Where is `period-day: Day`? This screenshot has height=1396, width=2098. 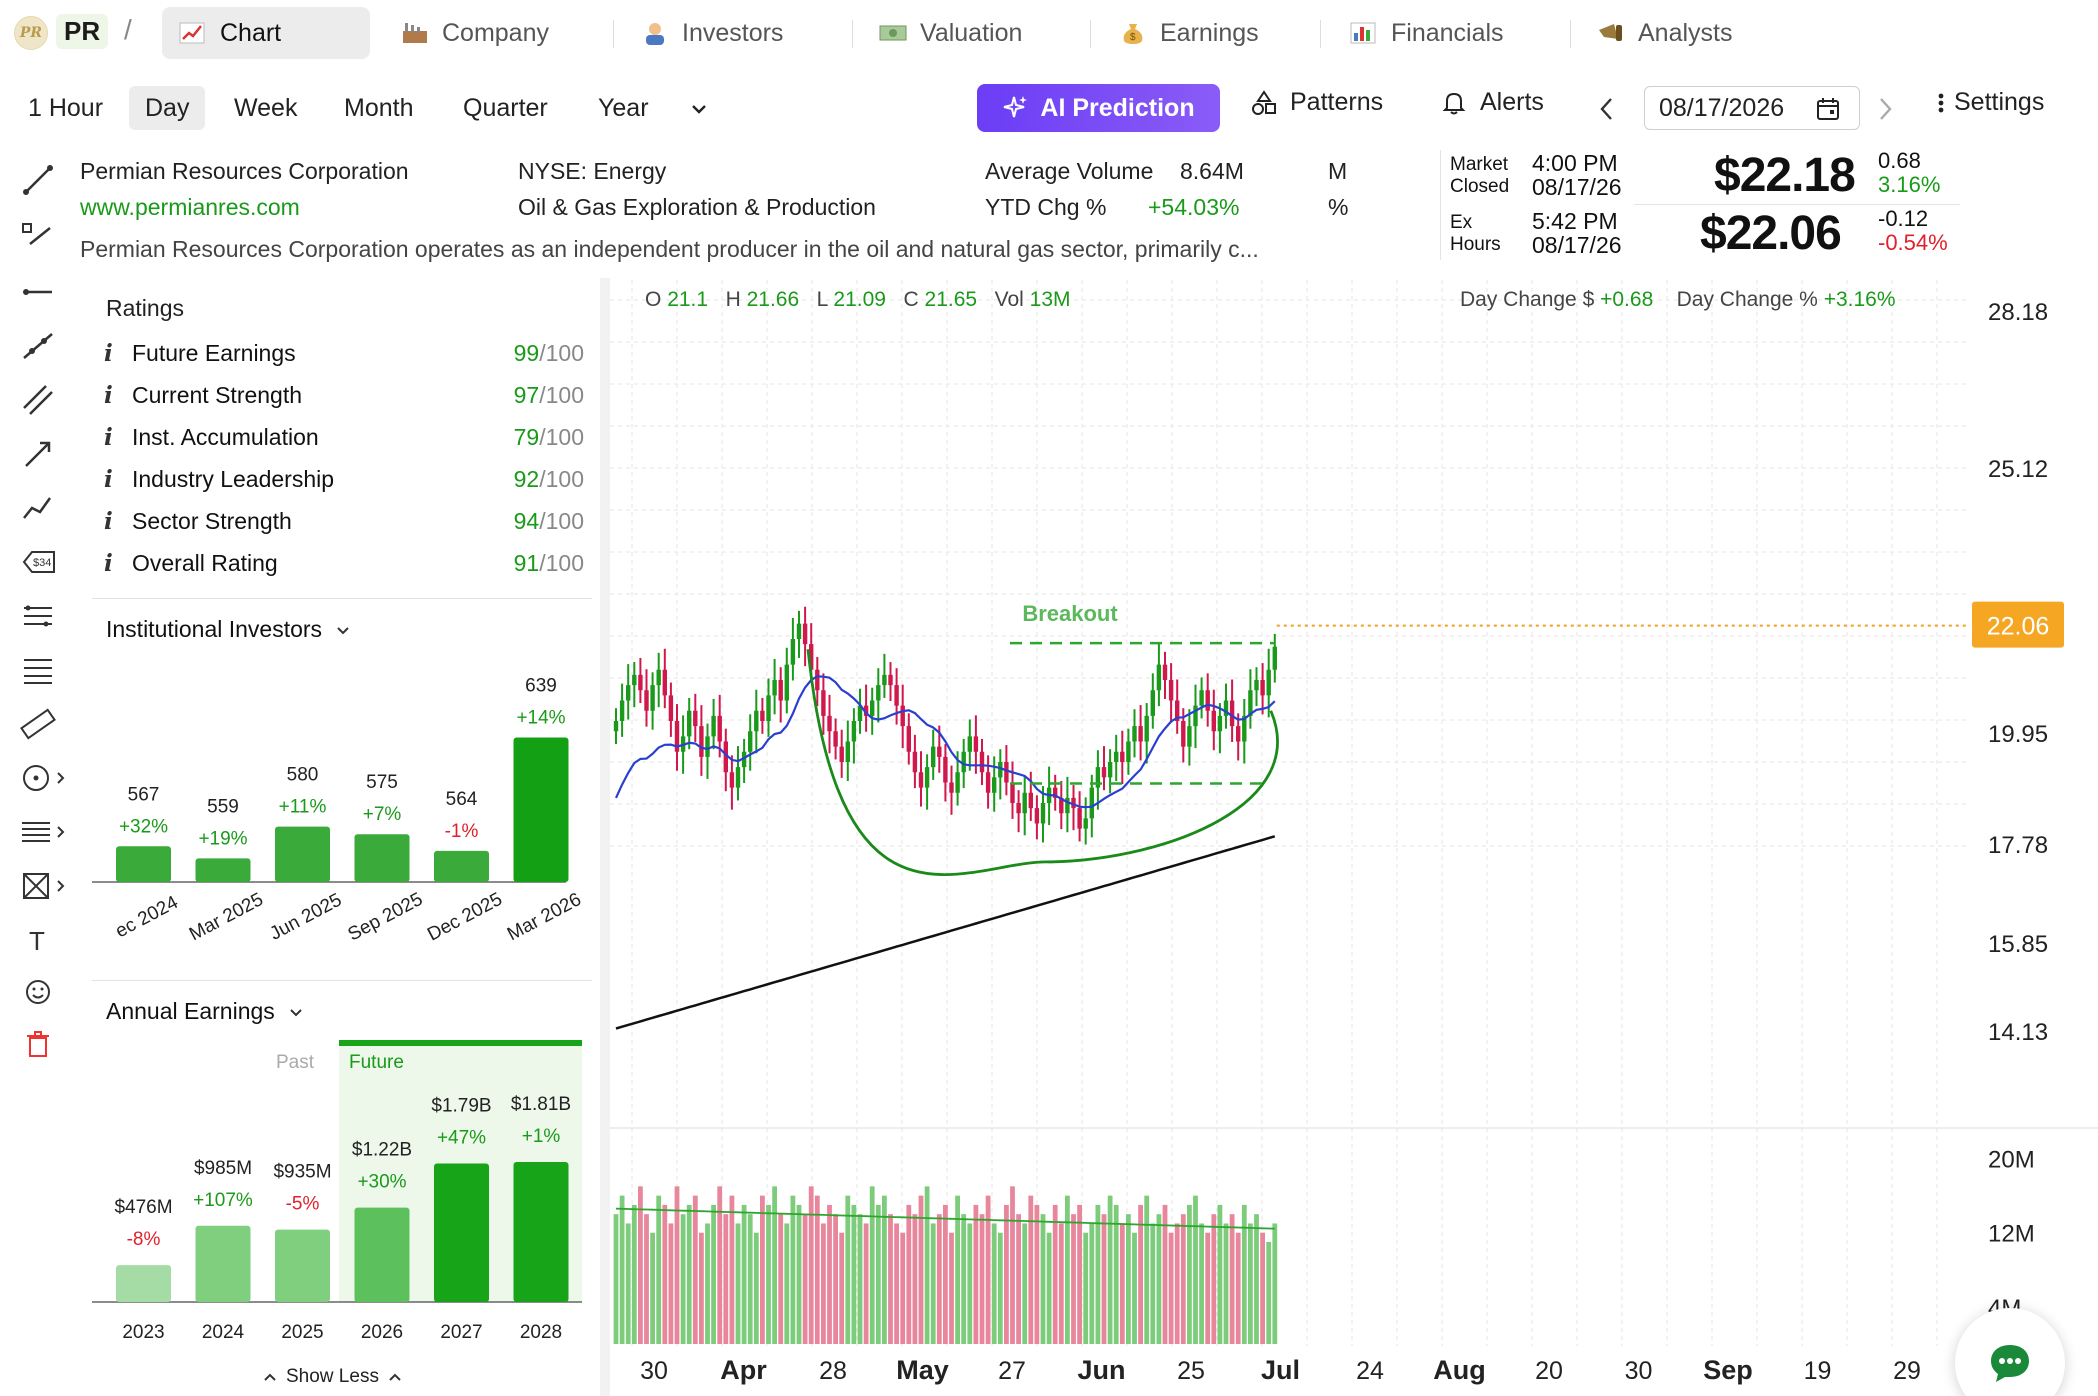
period-day: Day is located at coordinates (167, 108).